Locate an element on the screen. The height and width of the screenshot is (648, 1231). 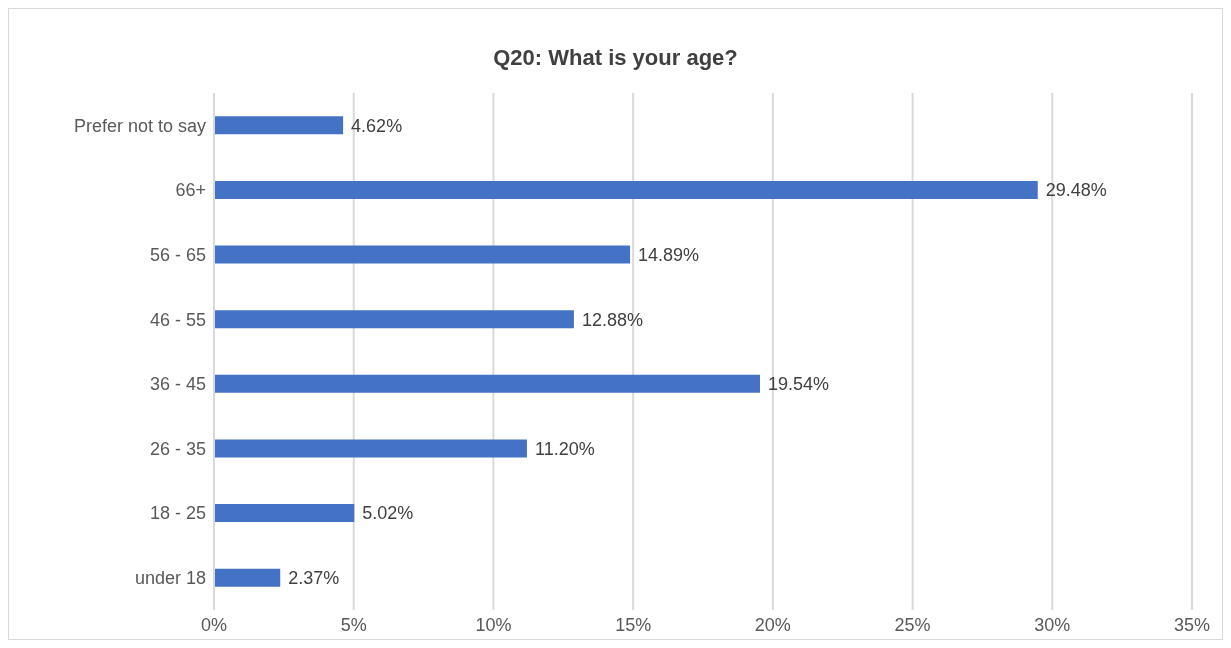
y-tick-label: 26 - 35 is located at coordinates (177, 448).